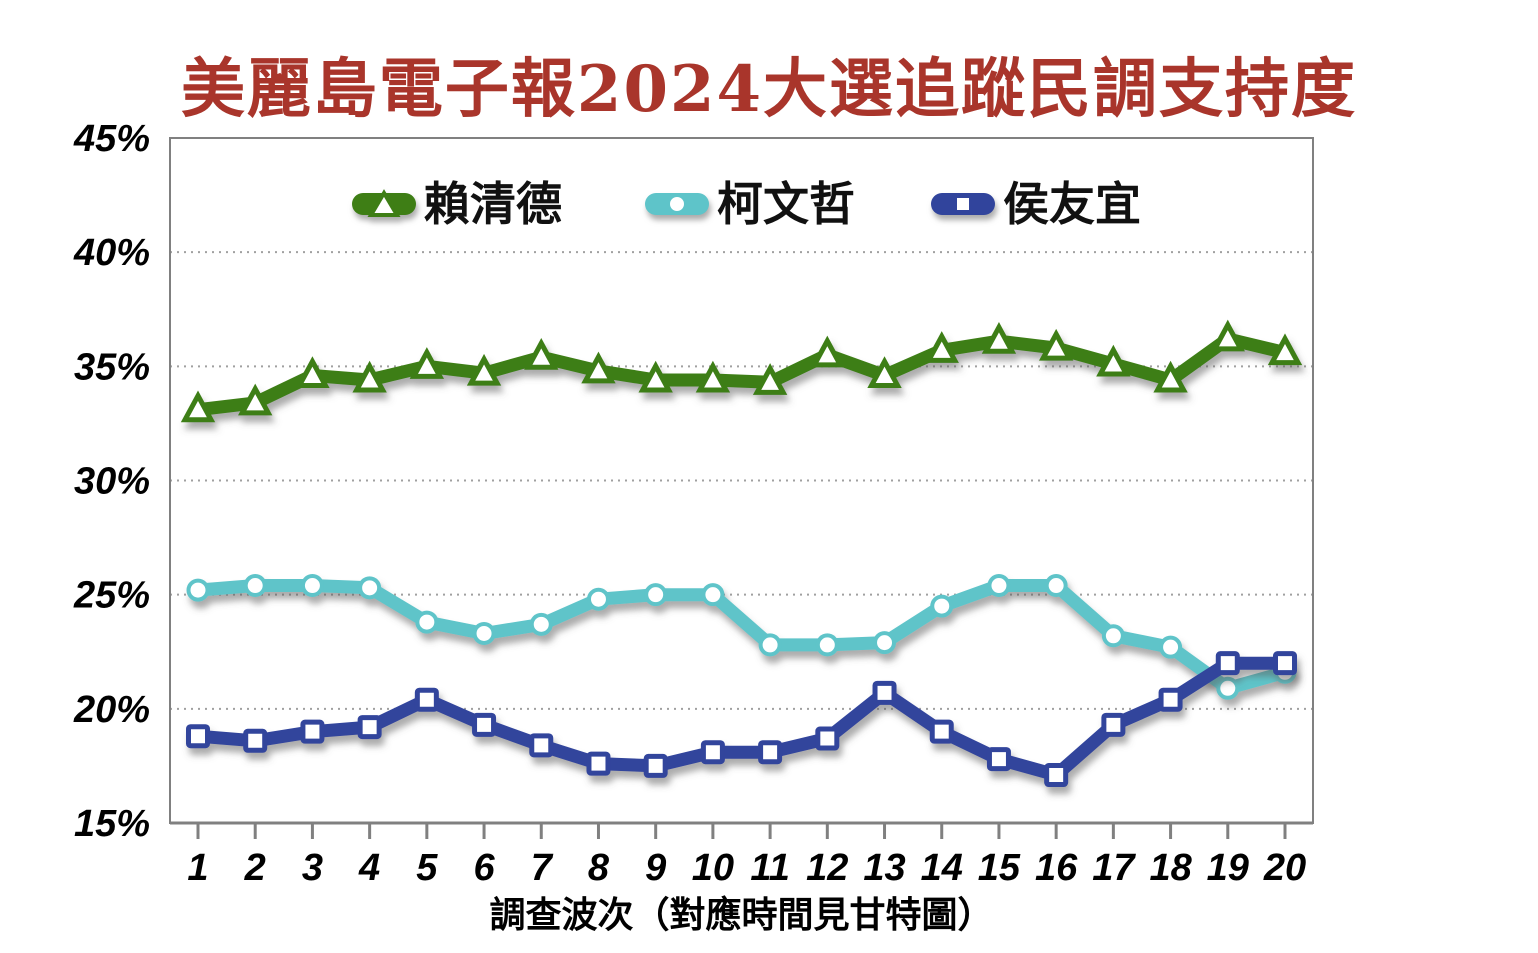 This screenshot has height=953, width=1538. I want to click on legend-item-lai: 賴清德, so click(457, 204).